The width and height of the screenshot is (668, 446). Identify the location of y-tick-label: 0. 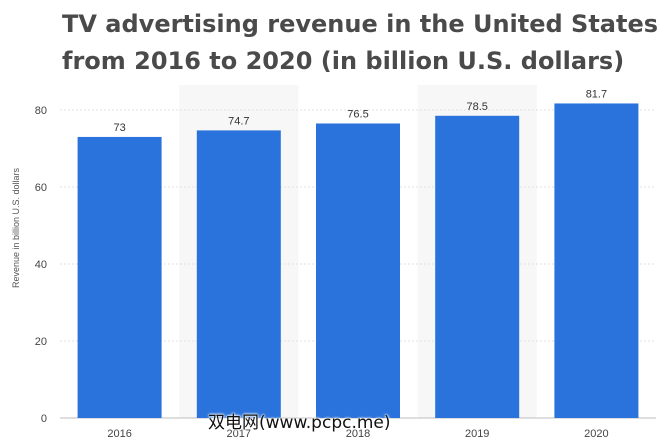
(44, 419).